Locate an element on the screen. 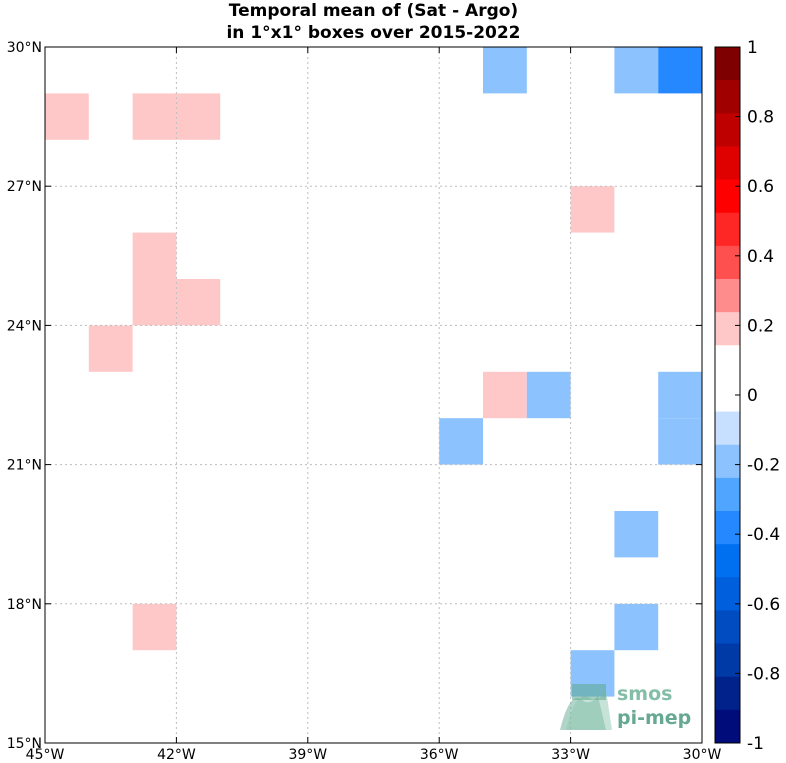  y-tick-label: 30°N is located at coordinates (24, 48).